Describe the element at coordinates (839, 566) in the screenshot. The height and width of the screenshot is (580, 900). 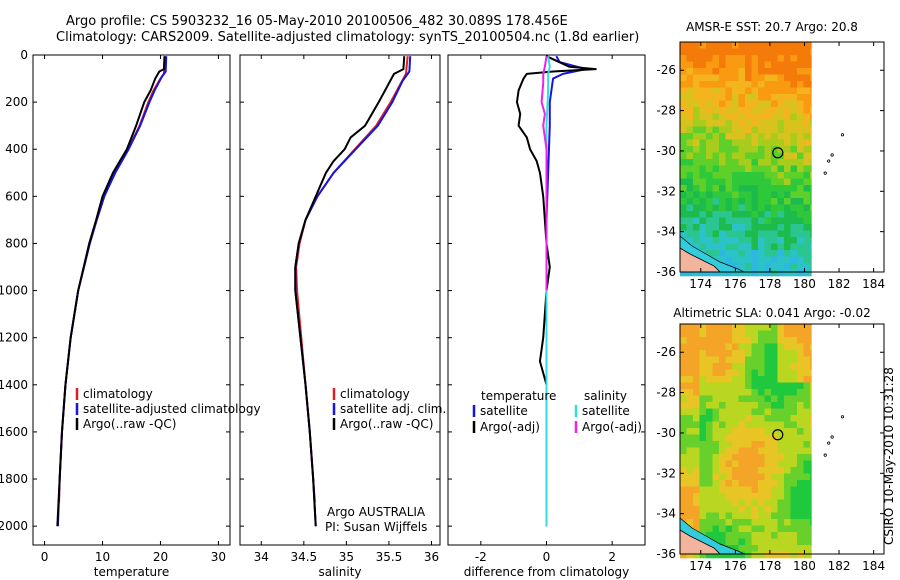
I see `x-tick-label: 182` at that location.